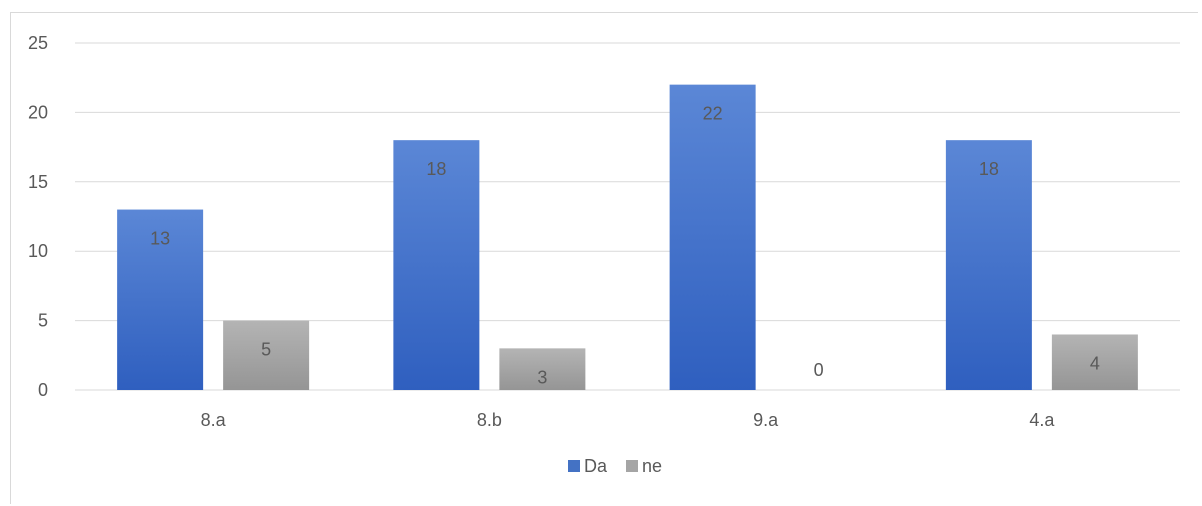  What do you see at coordinates (214, 420) in the screenshot?
I see `x-tick-label: 8.a` at bounding box center [214, 420].